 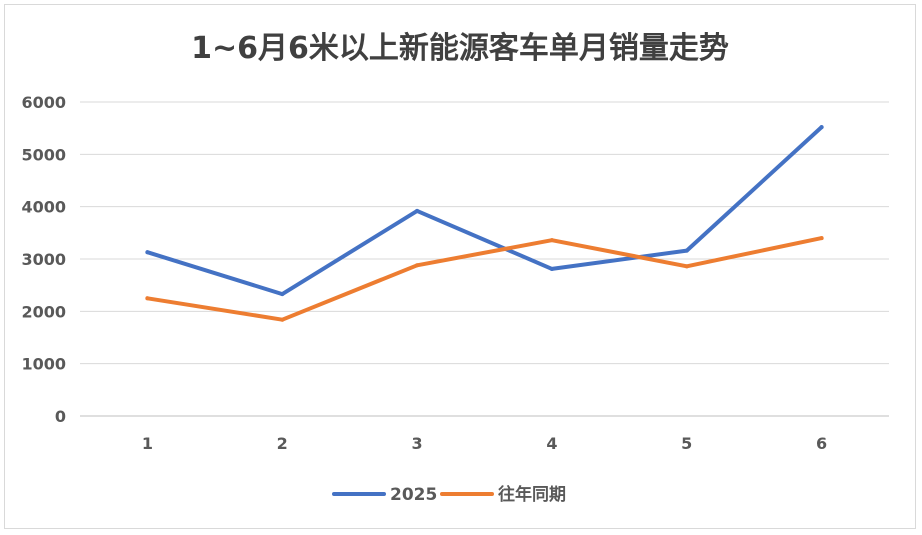 What do you see at coordinates (43, 154) in the screenshot?
I see `y-tick-label: 5000` at bounding box center [43, 154].